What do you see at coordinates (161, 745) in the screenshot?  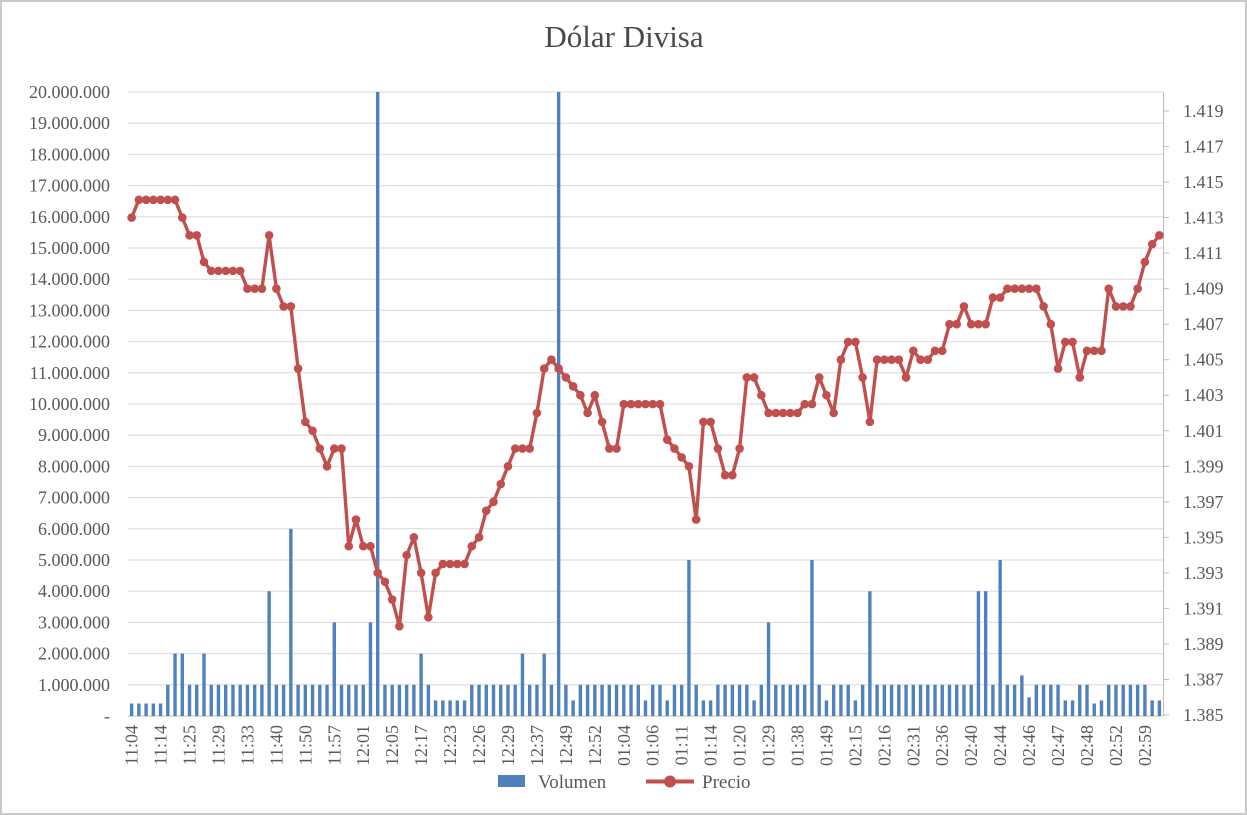 I see `x-axis-tick-label: 11:14` at bounding box center [161, 745].